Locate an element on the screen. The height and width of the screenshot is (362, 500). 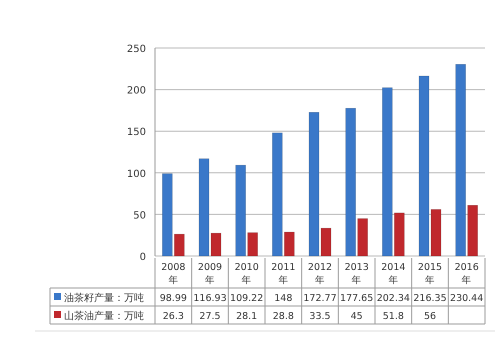
data-label: 202.34 is located at coordinates (393, 298).